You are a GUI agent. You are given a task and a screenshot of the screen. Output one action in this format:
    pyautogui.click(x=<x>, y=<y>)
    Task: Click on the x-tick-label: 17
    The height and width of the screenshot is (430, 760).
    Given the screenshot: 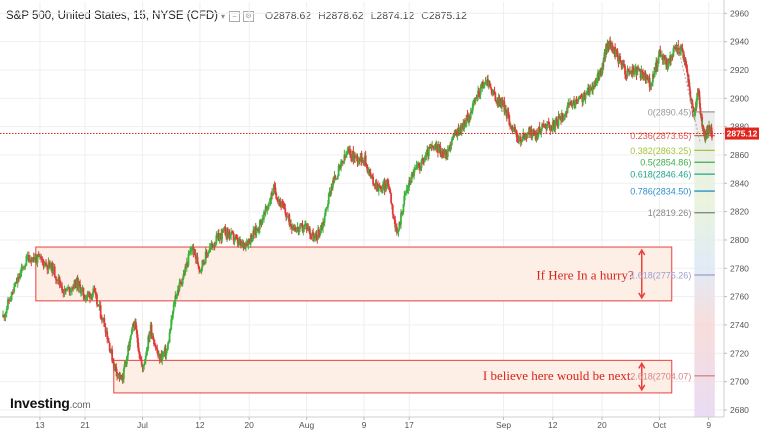 What is the action you would take?
    pyautogui.click(x=409, y=425)
    